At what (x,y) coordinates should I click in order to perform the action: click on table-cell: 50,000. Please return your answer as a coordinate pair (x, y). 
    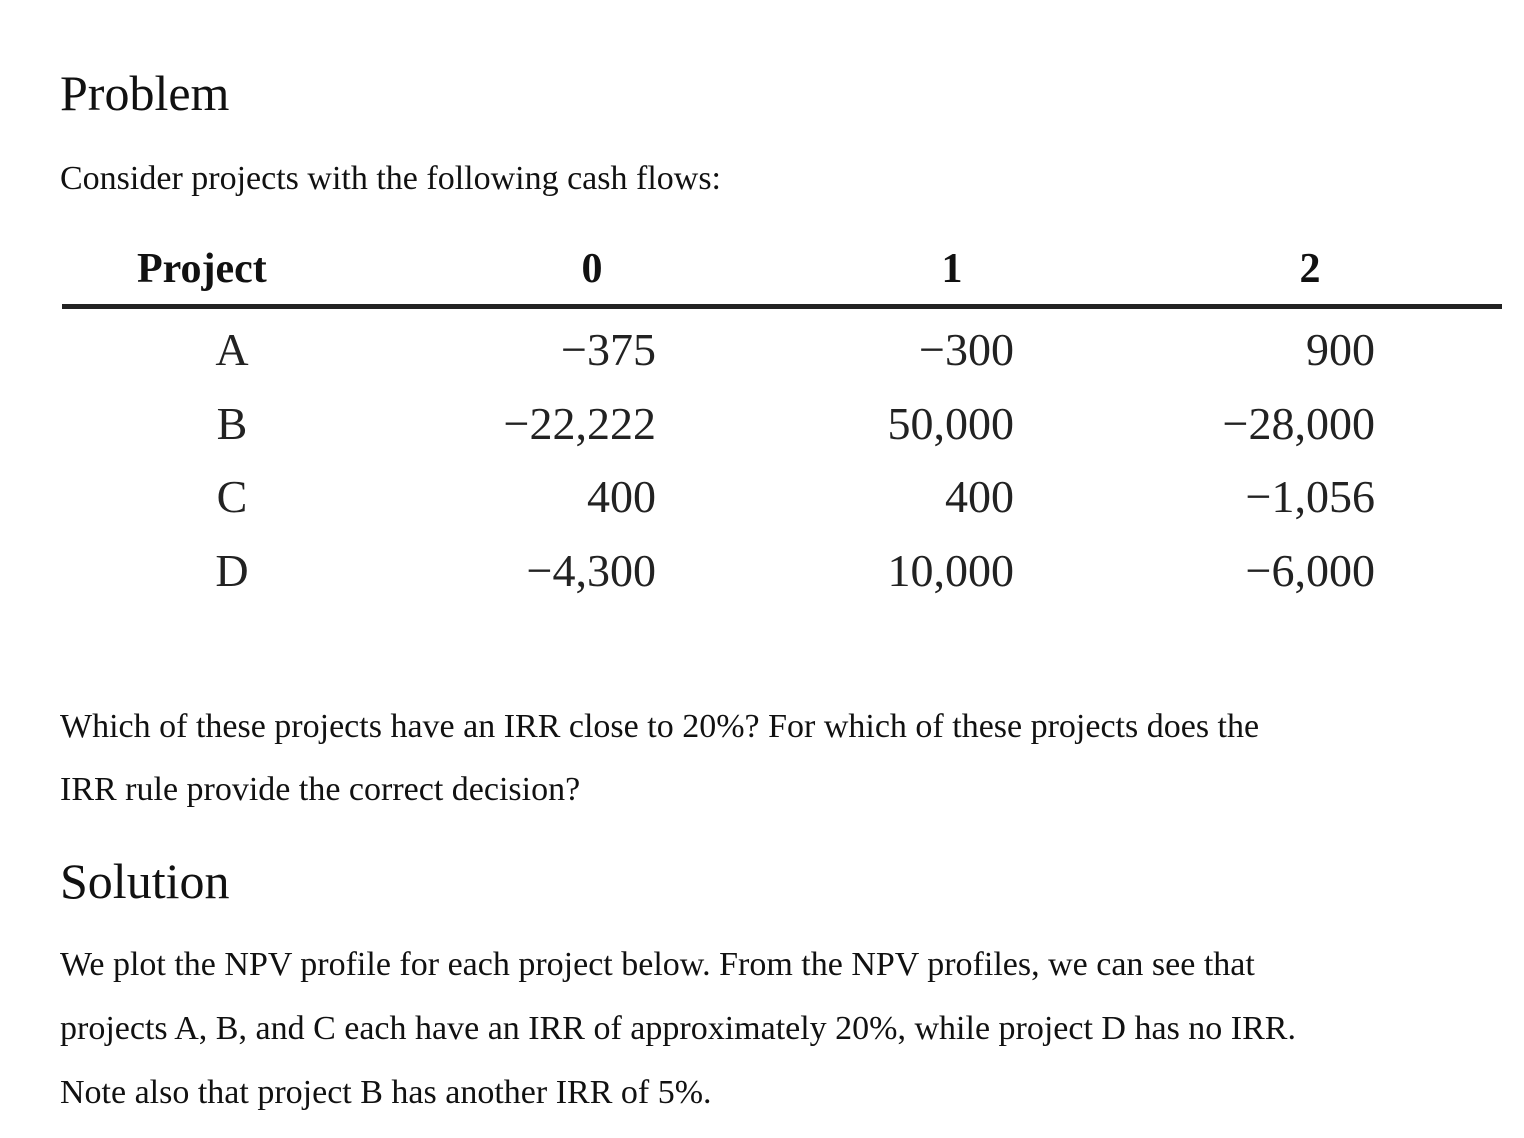
    Looking at the image, I should click on (951, 423).